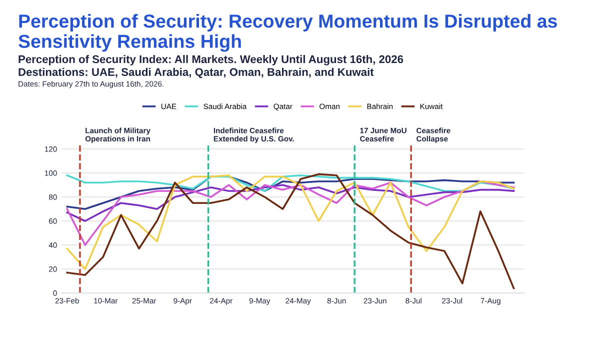  What do you see at coordinates (287, 33) in the screenshot?
I see `chart-title: Perception of Security: Recovery Momentum Is Disrupted as Sensitivity Remains High` at bounding box center [287, 33].